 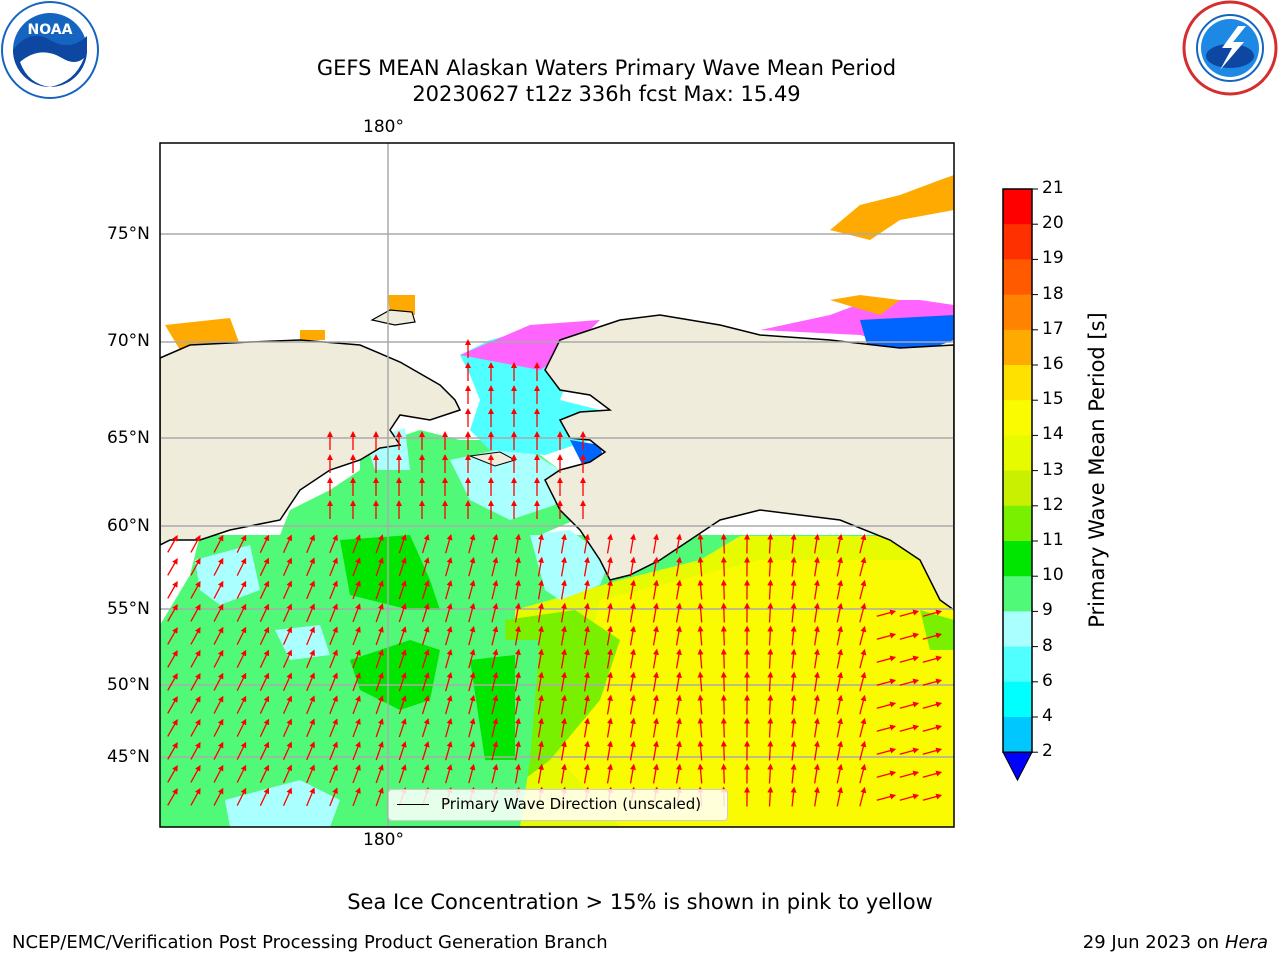 I want to click on colorbar-tick-label: 4, so click(x=1047, y=716).